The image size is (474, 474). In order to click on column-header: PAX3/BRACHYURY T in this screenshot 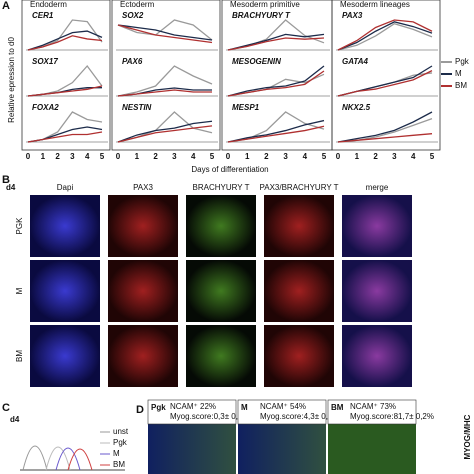, I will do `click(299, 187)`.